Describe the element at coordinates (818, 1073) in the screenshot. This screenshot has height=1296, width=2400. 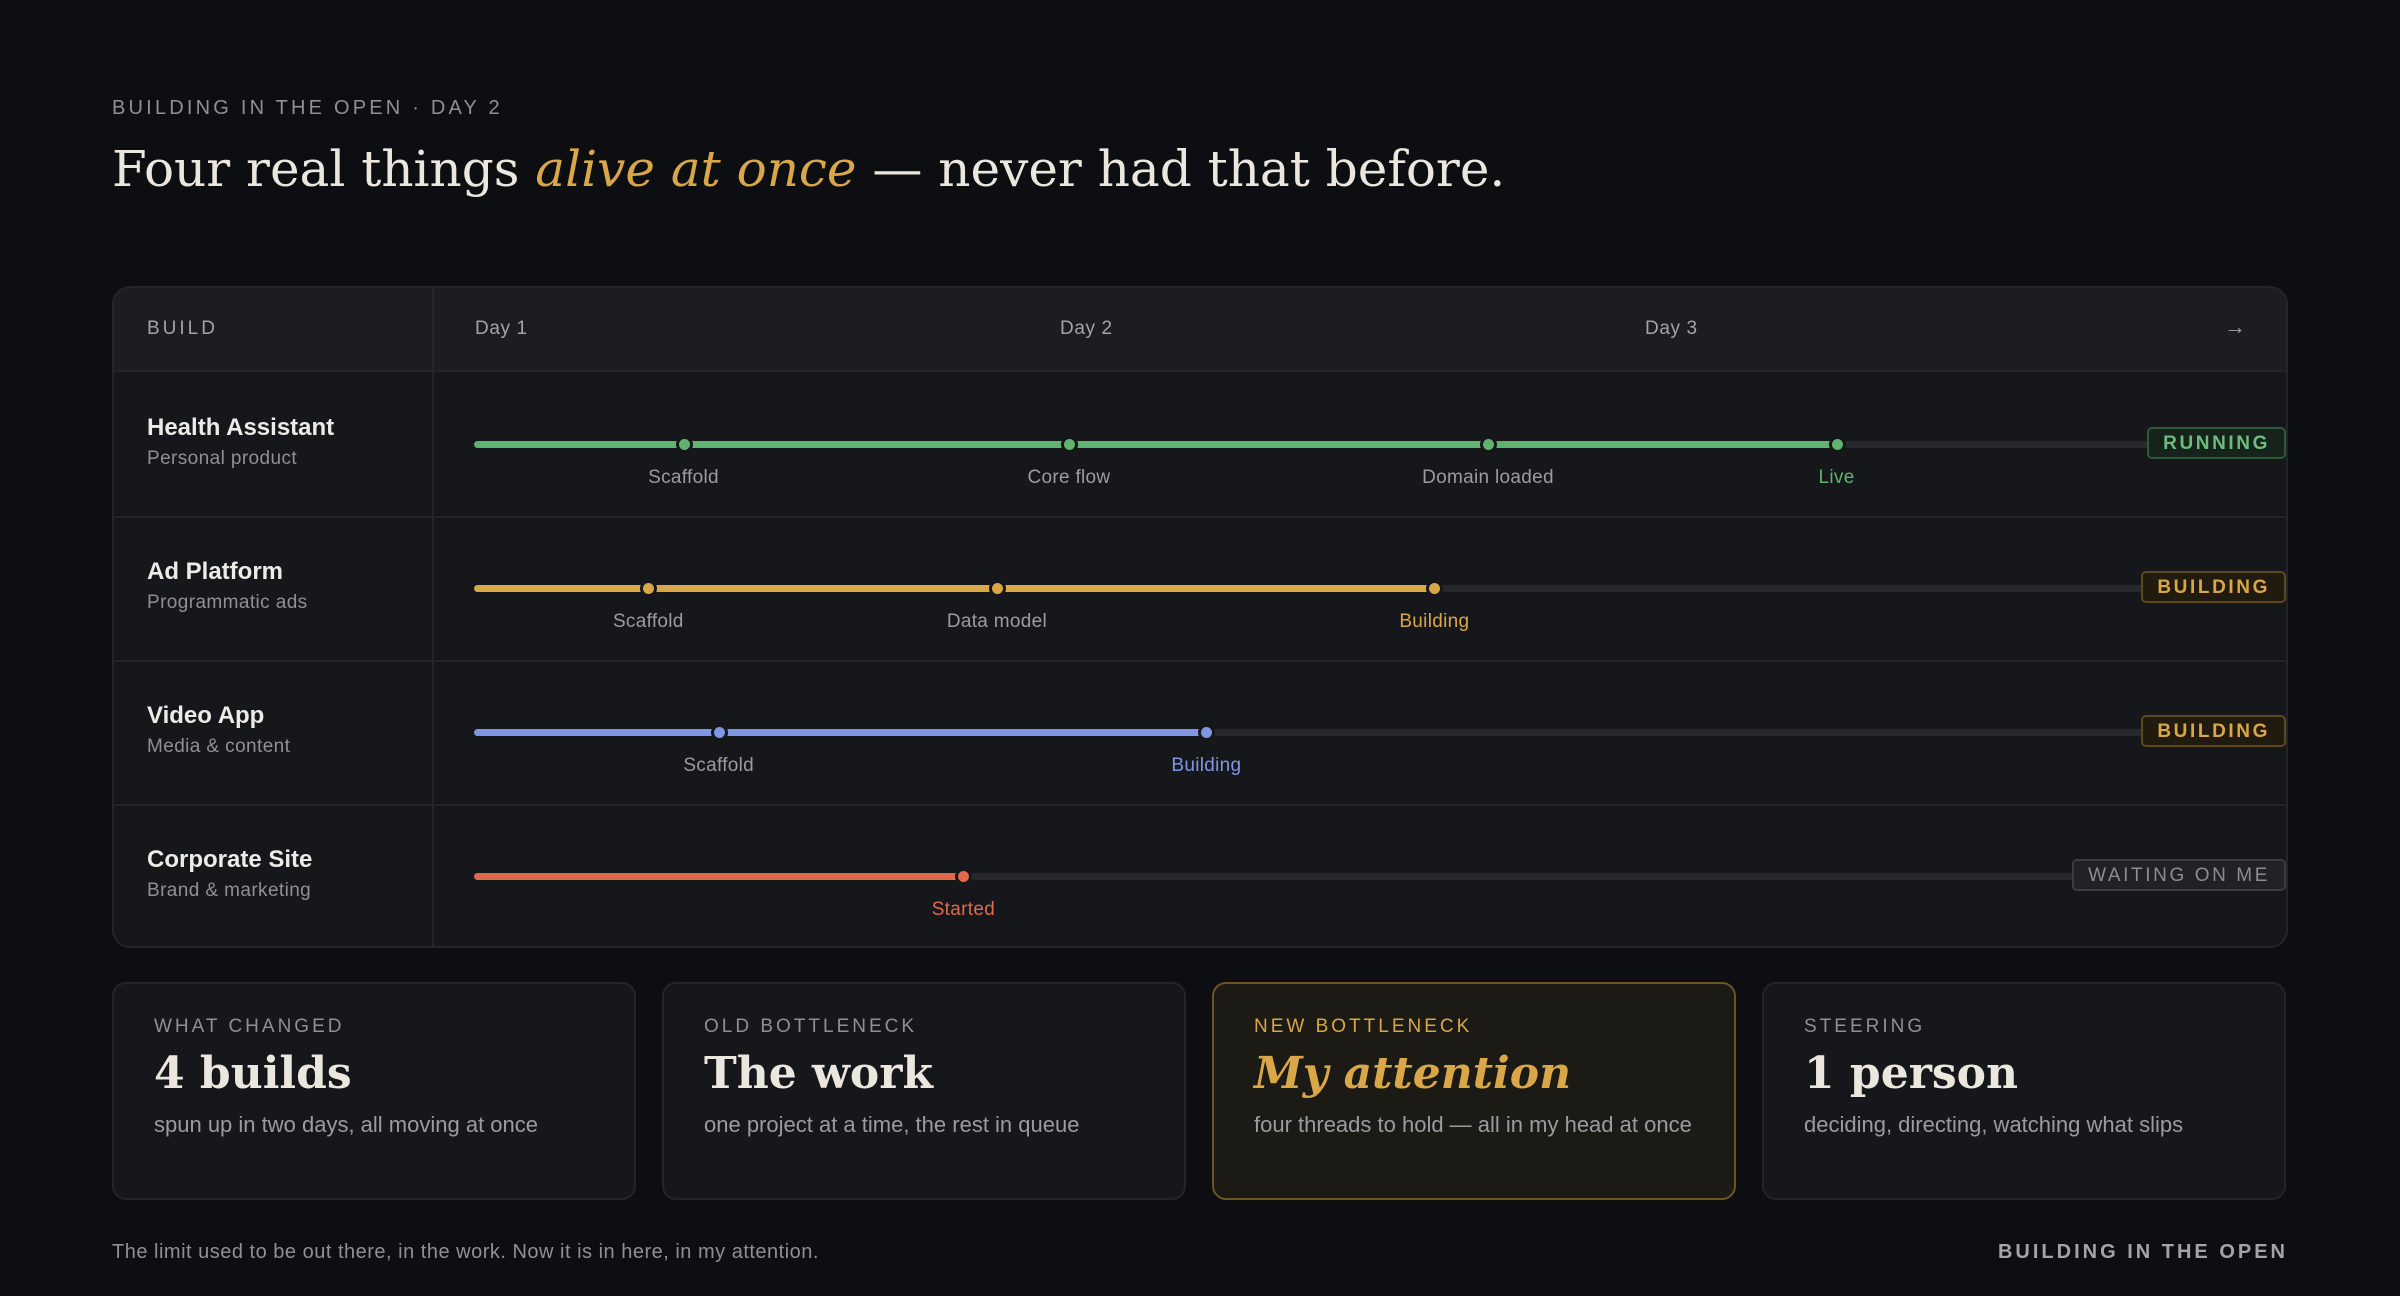
I see `card-value: The work` at that location.